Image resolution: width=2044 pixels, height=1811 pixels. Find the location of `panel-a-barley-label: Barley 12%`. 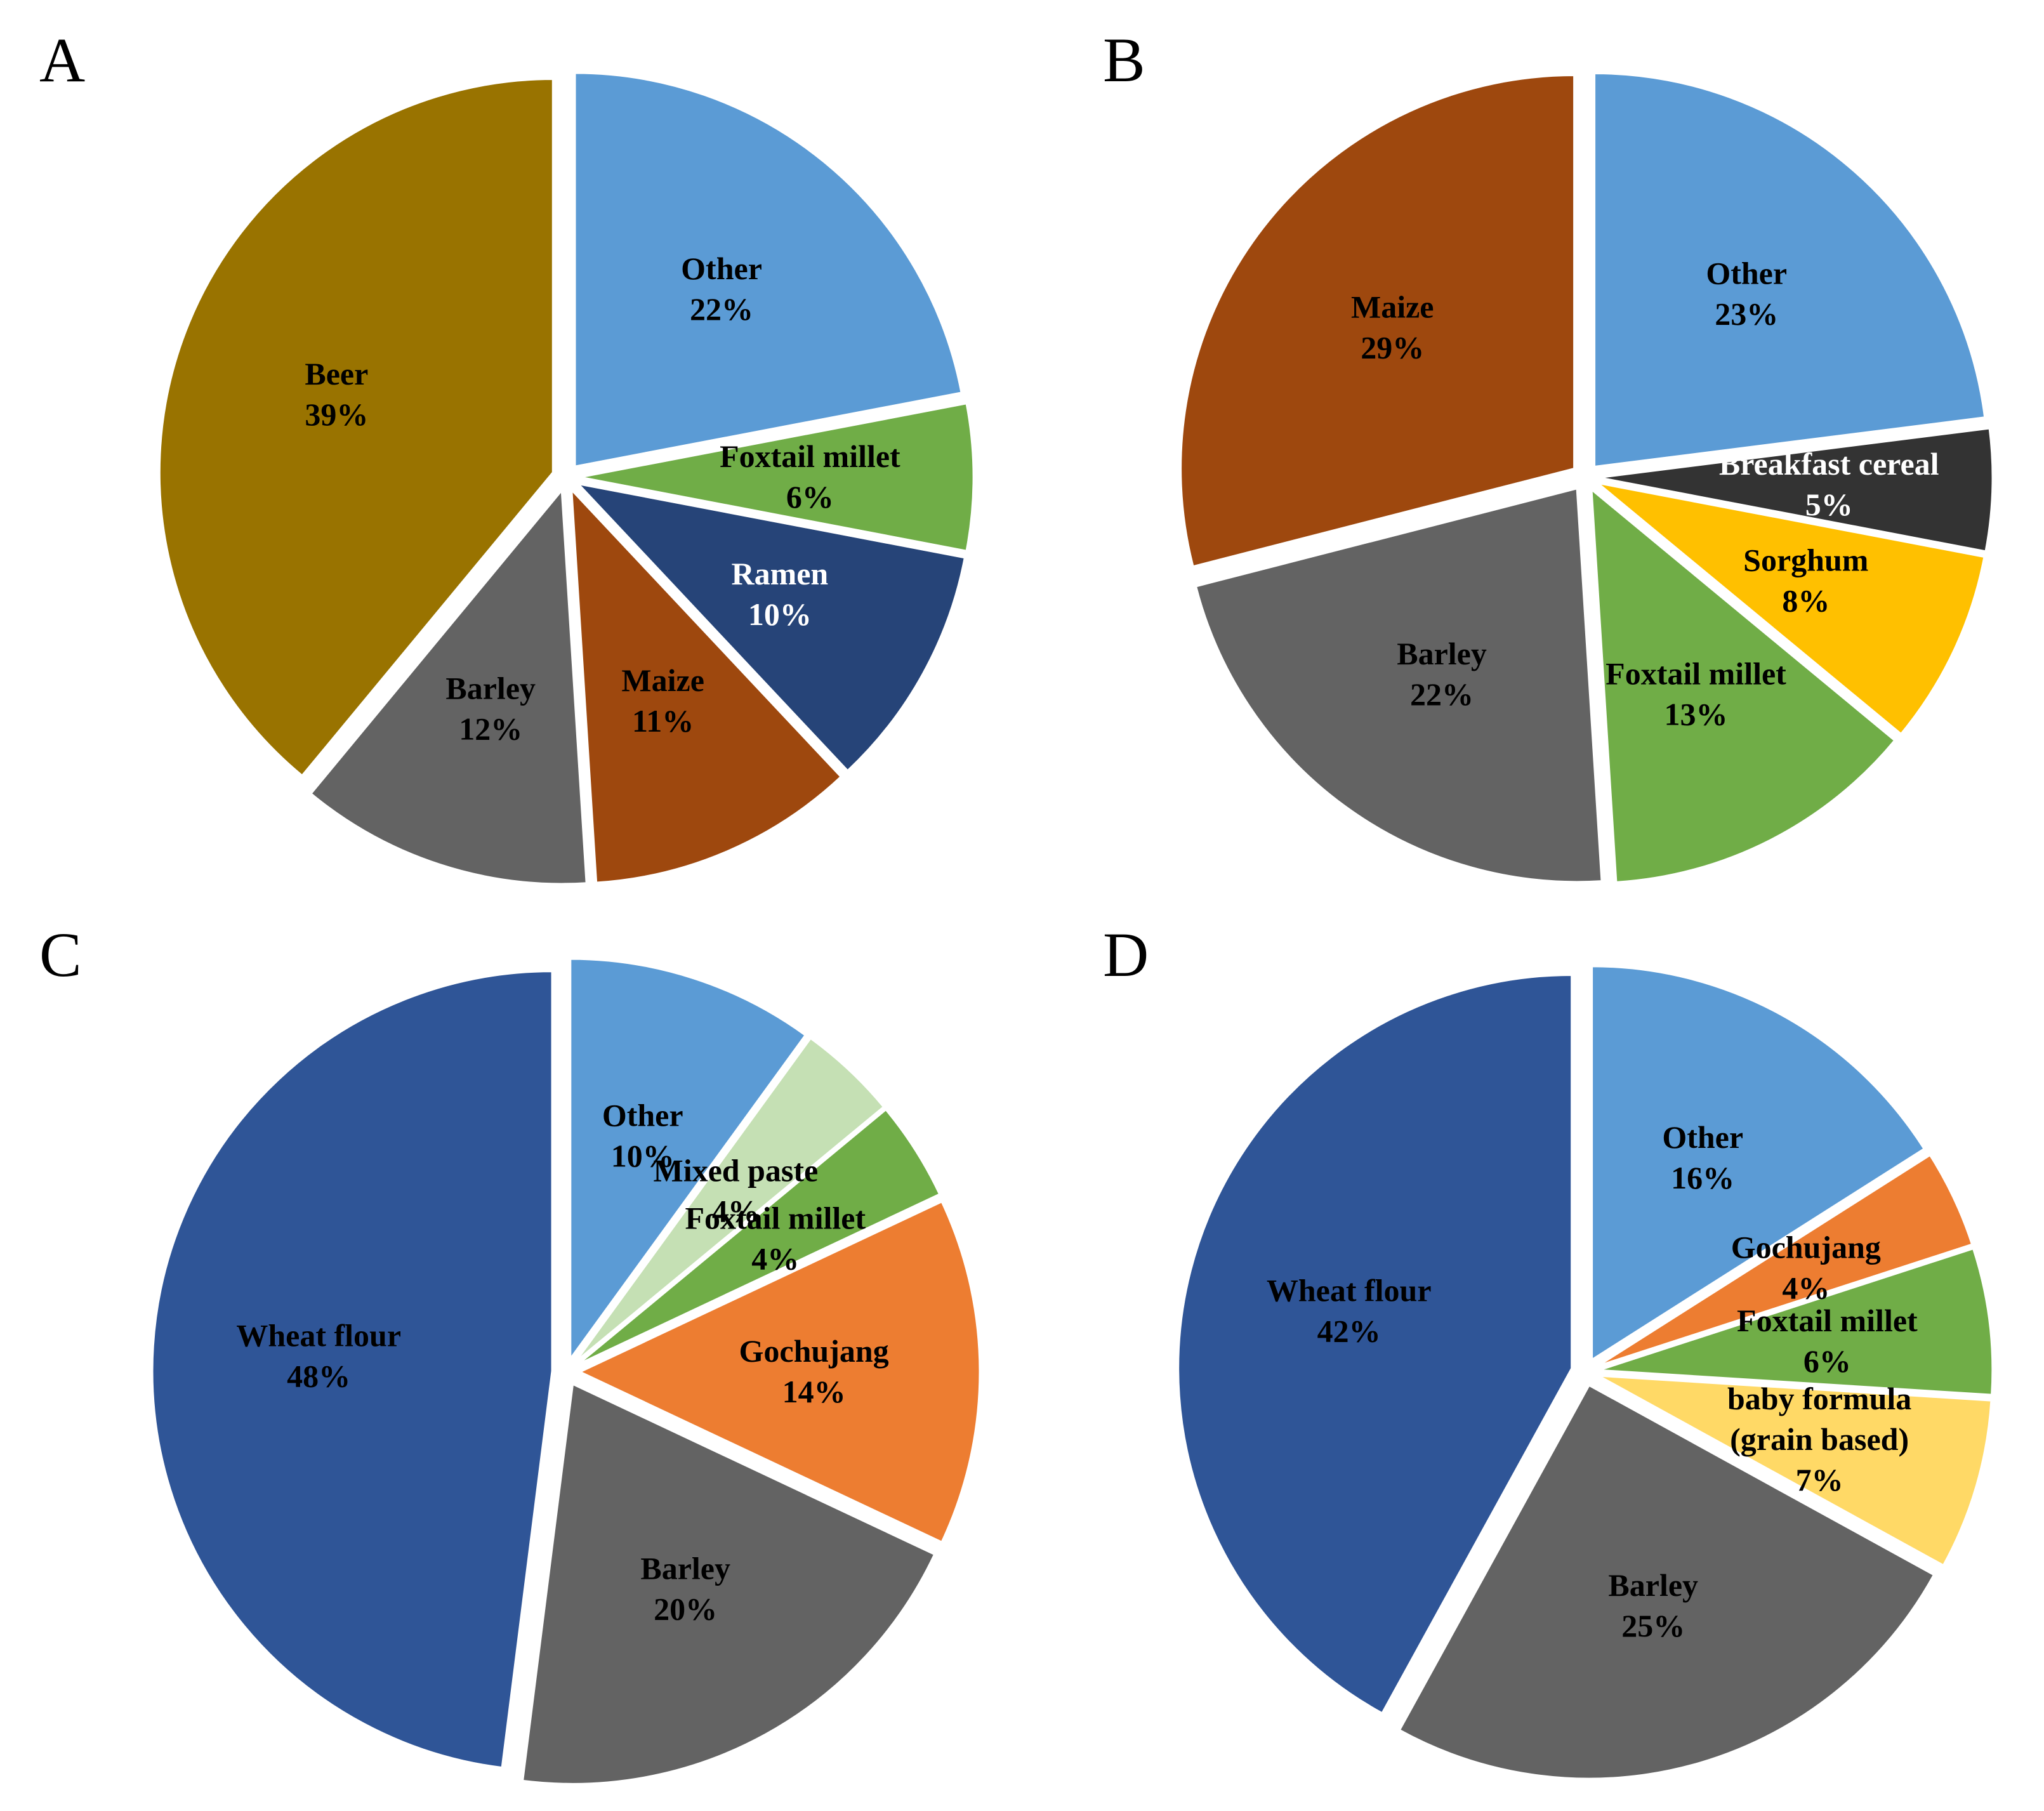

panel-a-barley-label: Barley 12% is located at coordinates (490, 709).